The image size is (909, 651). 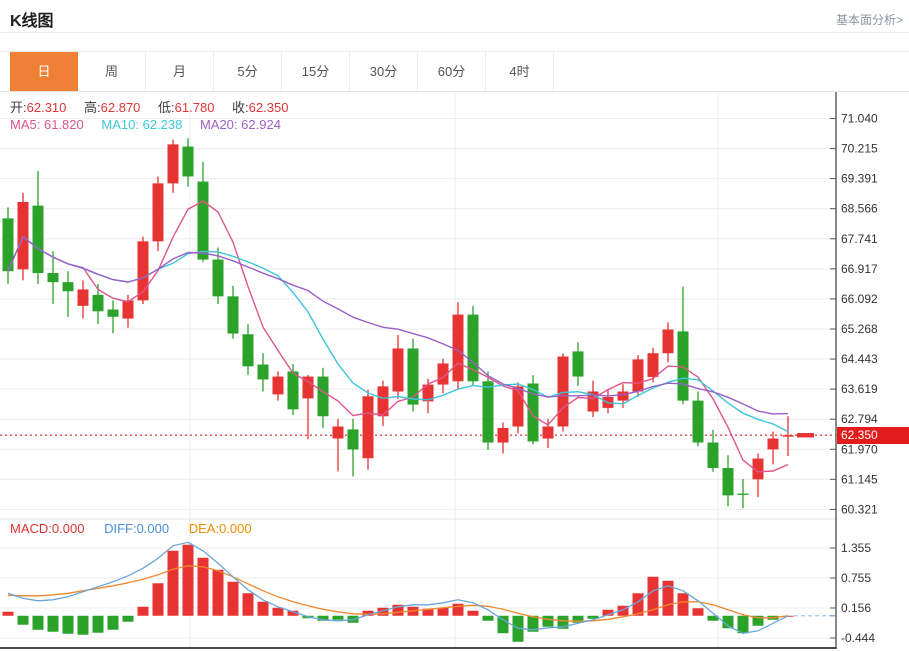 I want to click on y-axis-label: 62.794, so click(x=859, y=419).